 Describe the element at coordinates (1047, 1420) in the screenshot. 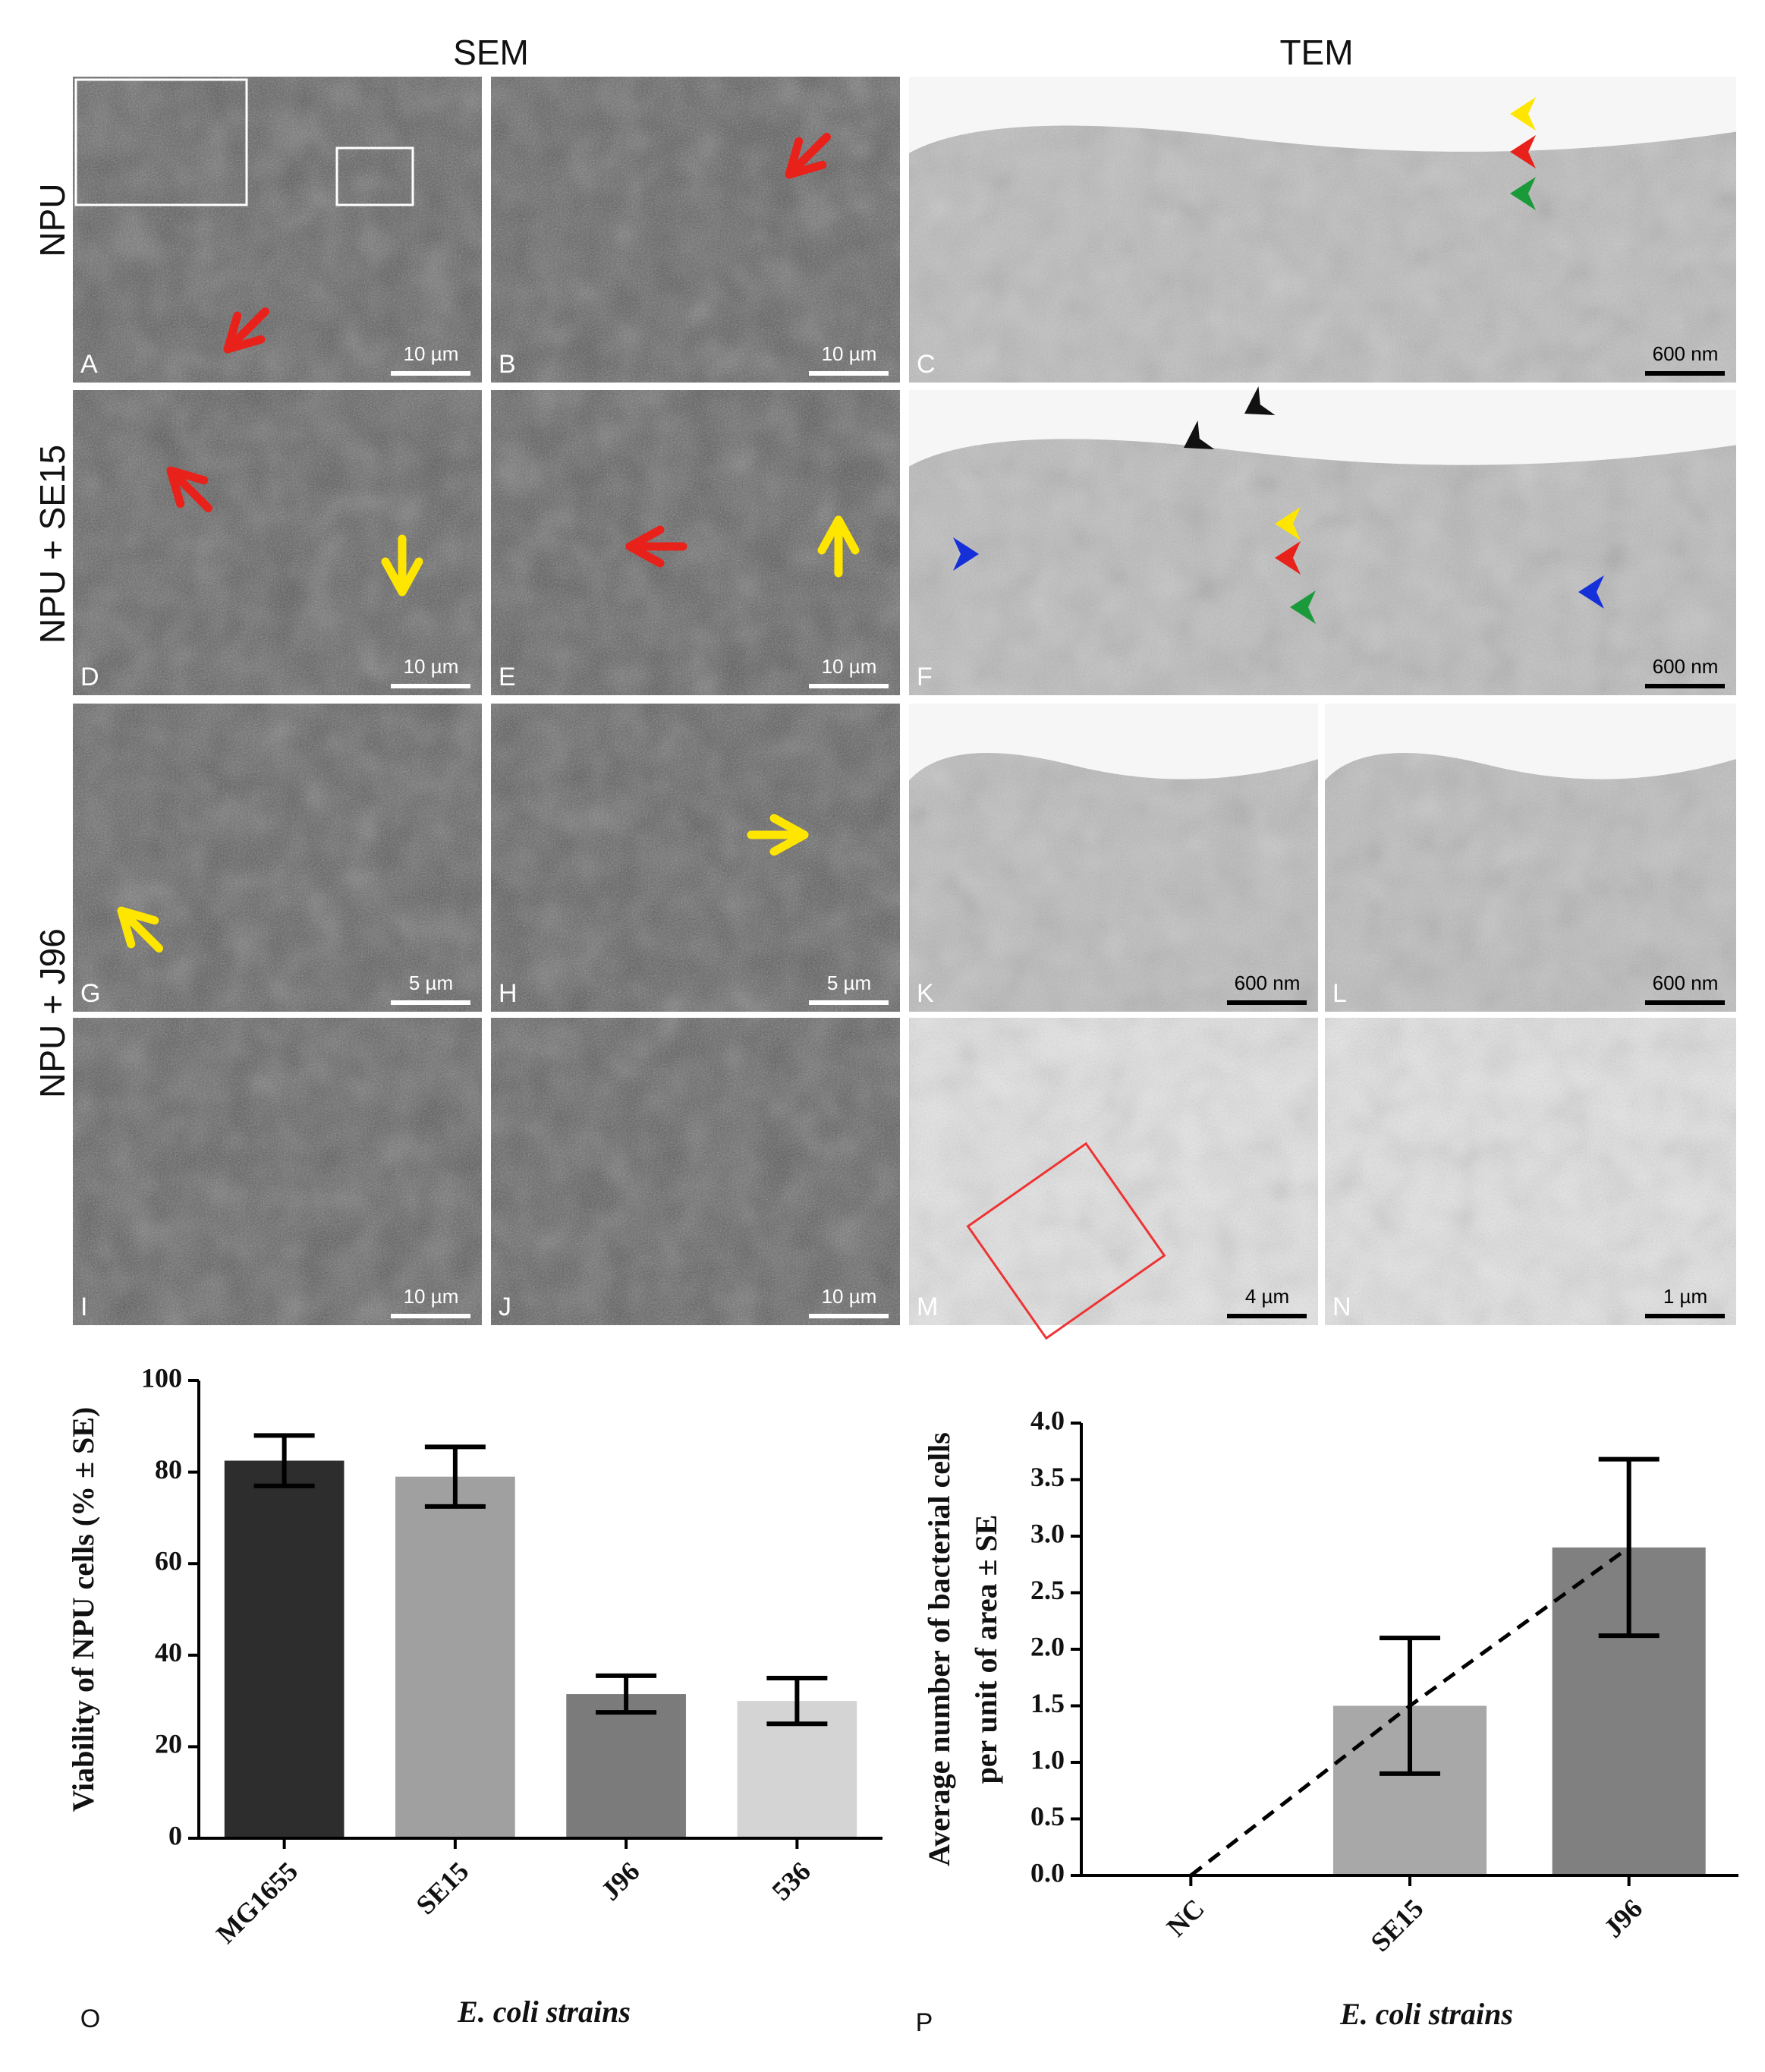

I see `y-tick-label: 4.0` at that location.